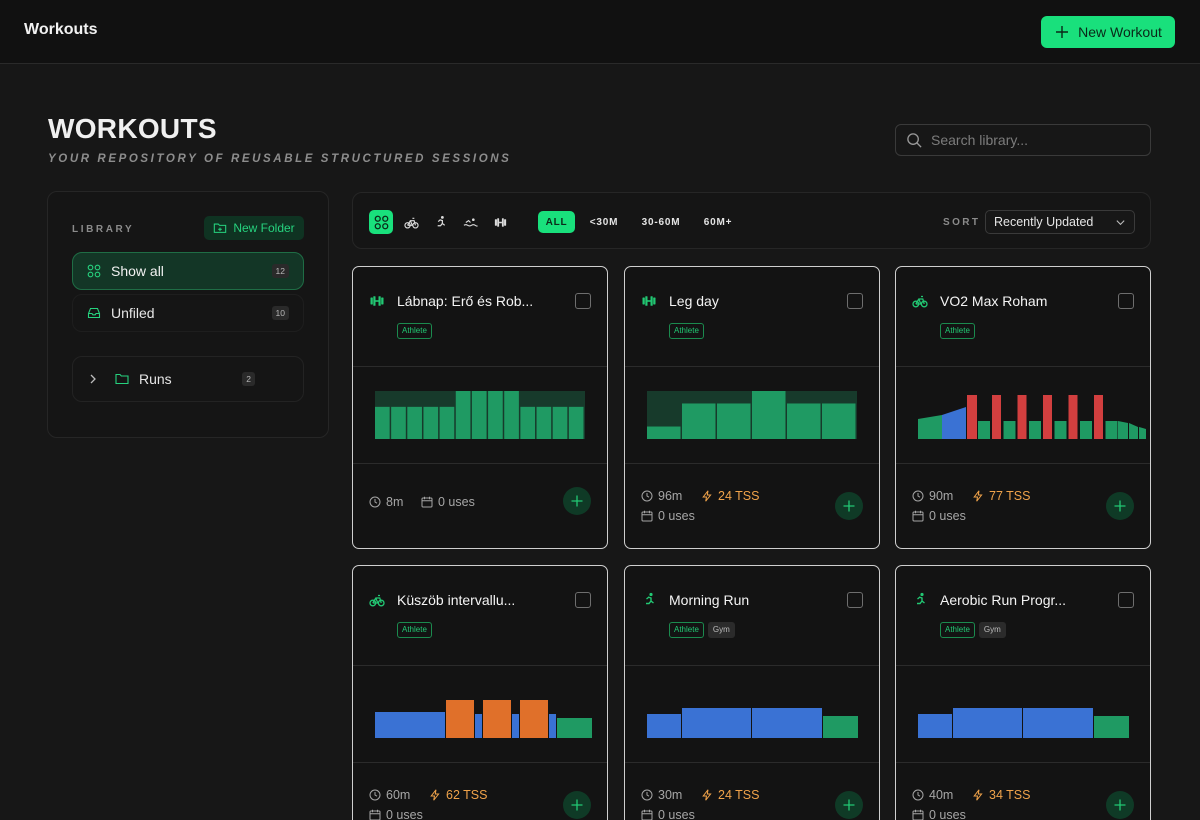 The height and width of the screenshot is (820, 1200). What do you see at coordinates (994, 301) in the screenshot?
I see `card-title: VO2 Max Roham` at bounding box center [994, 301].